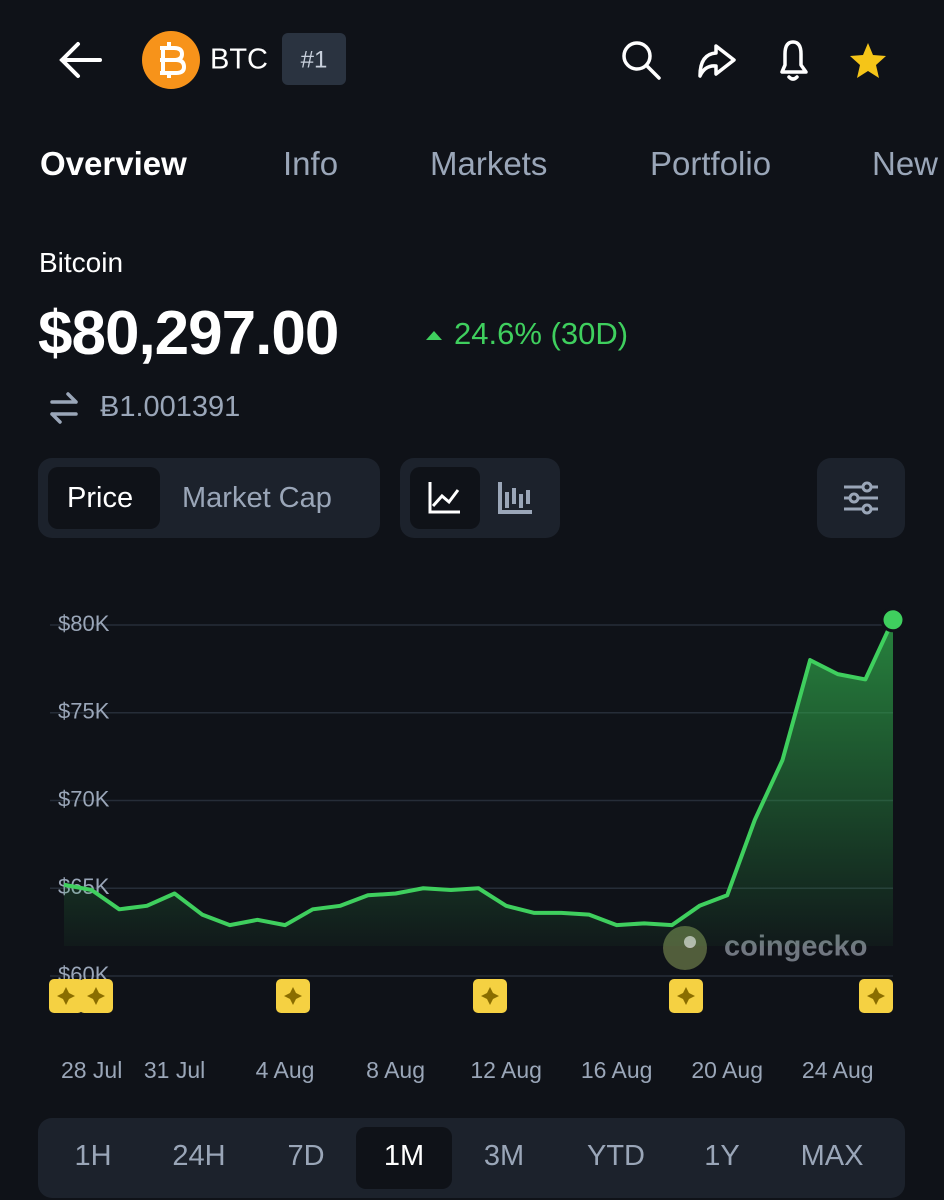 This screenshot has width=944, height=1200. I want to click on x-tick-label: 24 Aug, so click(838, 1070).